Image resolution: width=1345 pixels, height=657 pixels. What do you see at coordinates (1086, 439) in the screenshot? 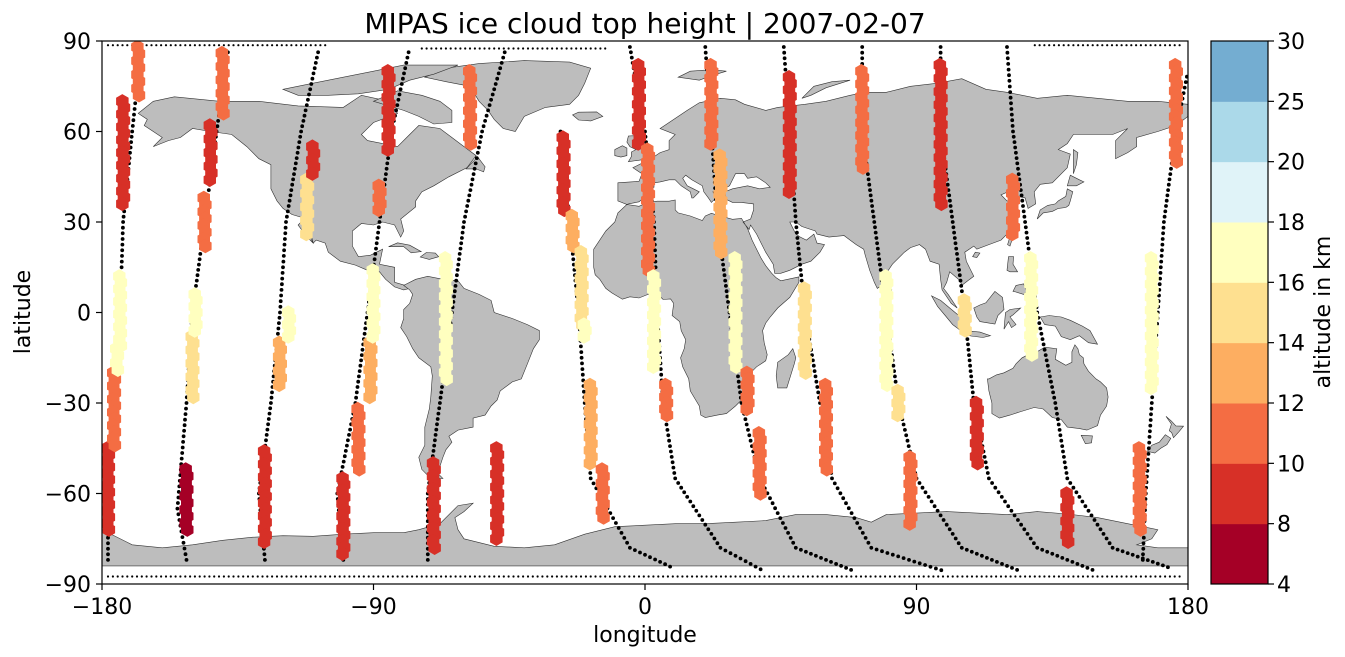
I see `land-tasmania` at bounding box center [1086, 439].